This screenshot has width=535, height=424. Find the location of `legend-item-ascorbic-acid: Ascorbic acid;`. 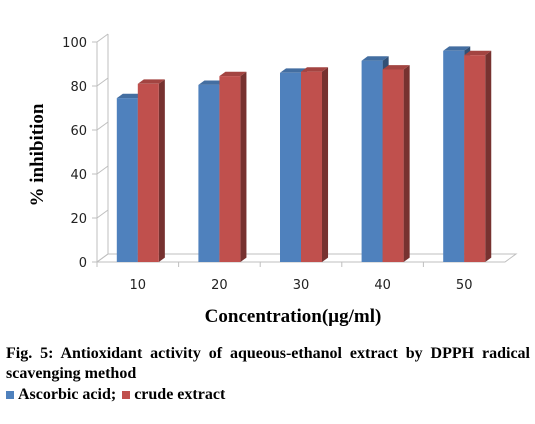

legend-item-ascorbic-acid: Ascorbic acid; is located at coordinates (61, 395).